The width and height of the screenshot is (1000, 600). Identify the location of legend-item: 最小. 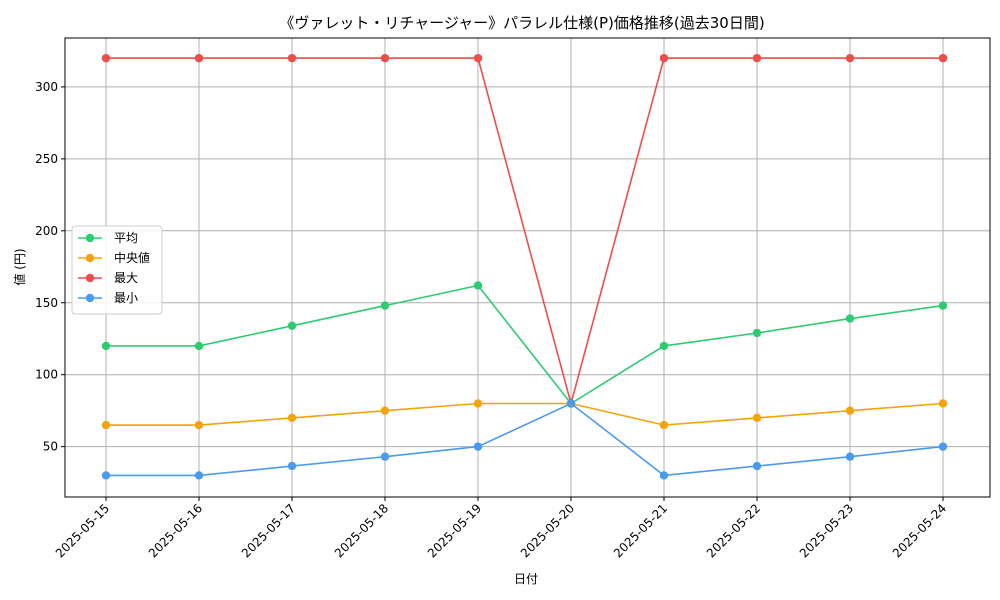
(108, 298).